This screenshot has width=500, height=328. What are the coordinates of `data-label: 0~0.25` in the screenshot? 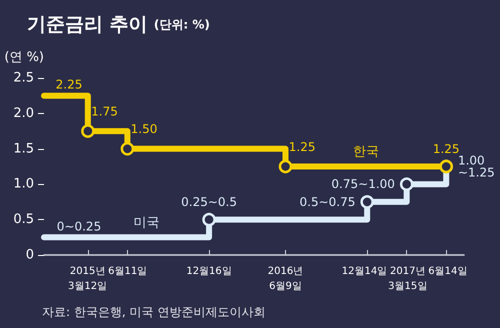 It's located at (79, 226).